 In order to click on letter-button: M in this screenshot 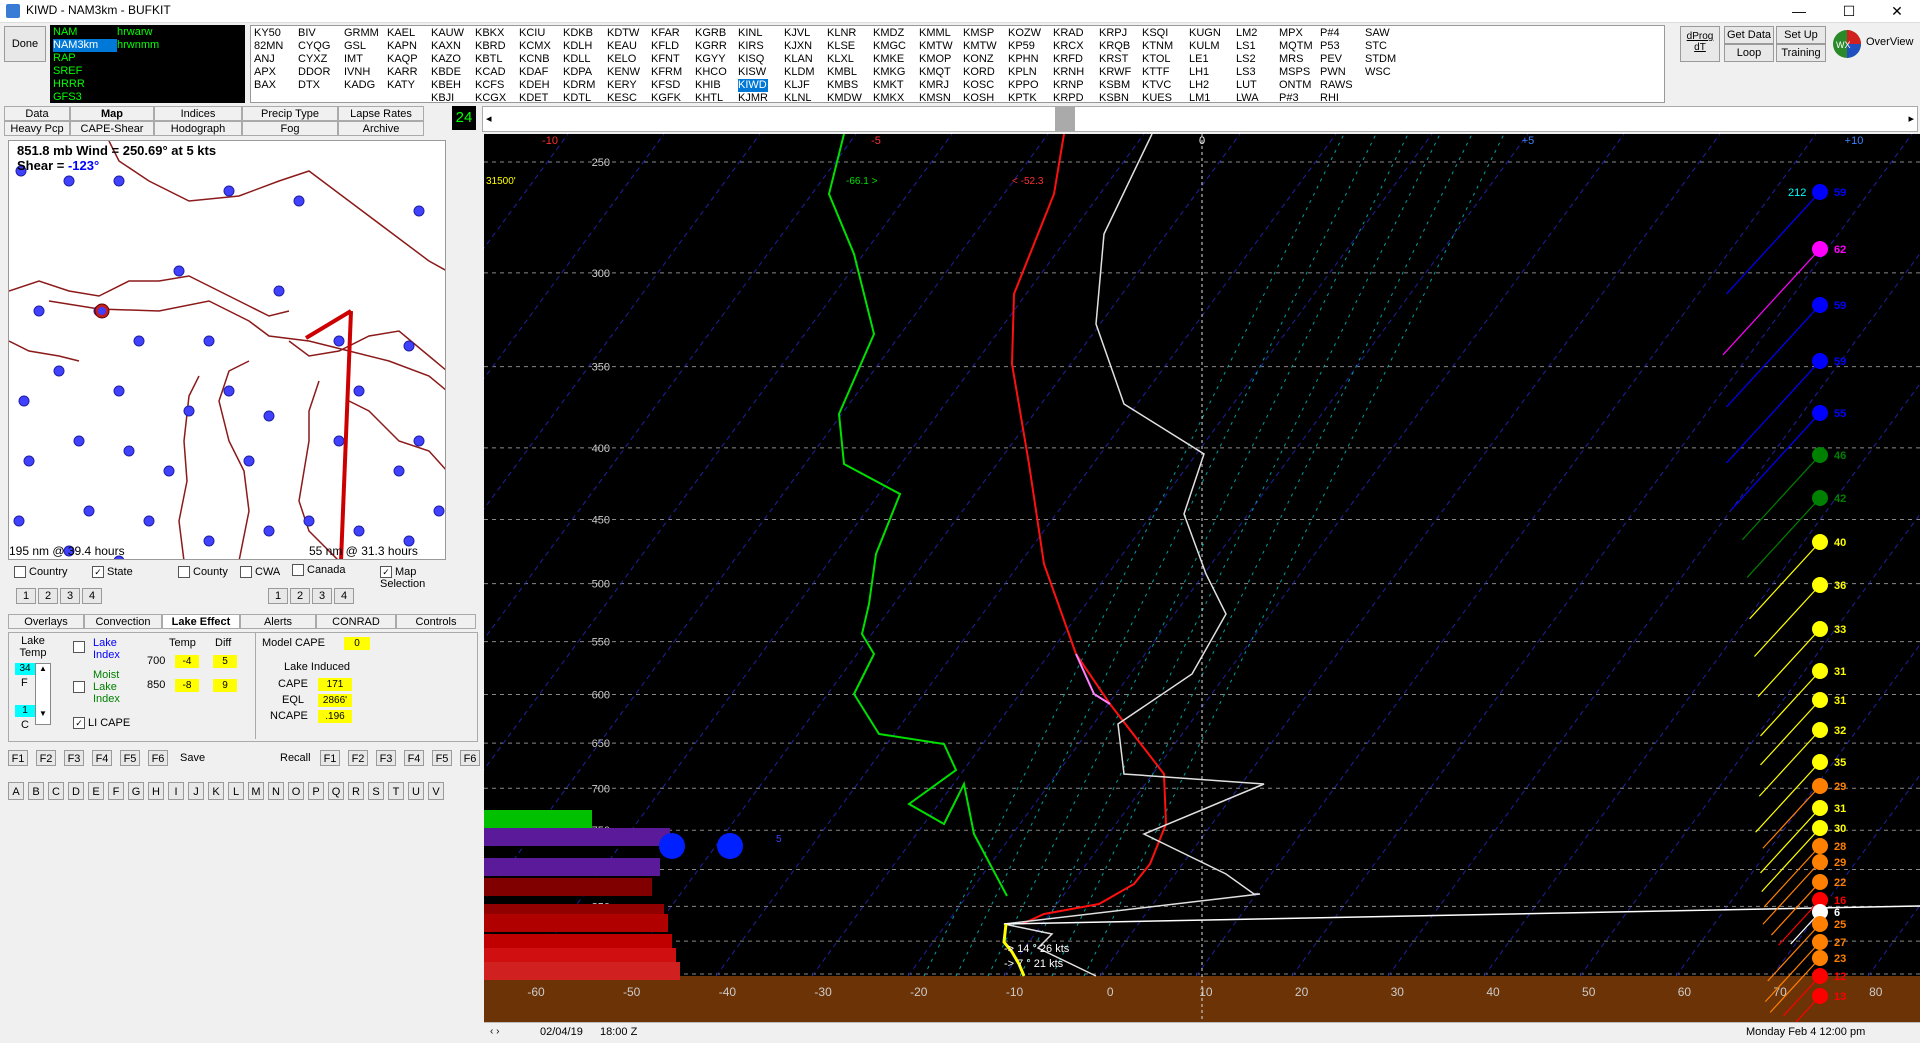, I will do `click(256, 791)`.